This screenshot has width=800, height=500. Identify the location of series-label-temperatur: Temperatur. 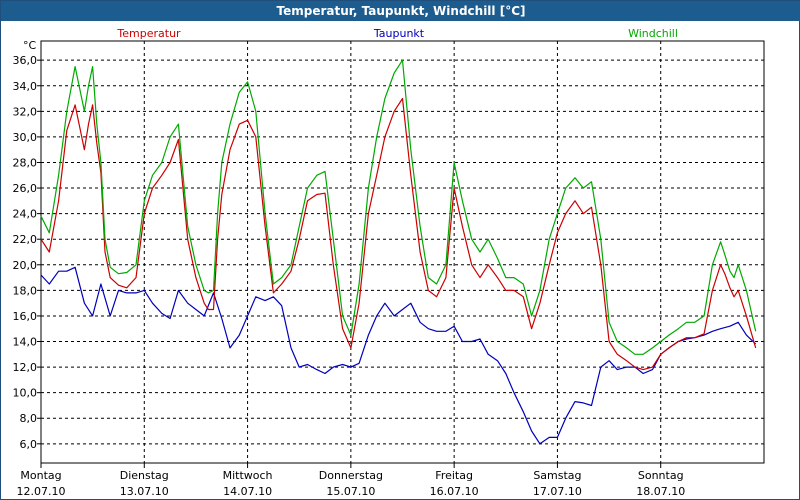
(148, 33).